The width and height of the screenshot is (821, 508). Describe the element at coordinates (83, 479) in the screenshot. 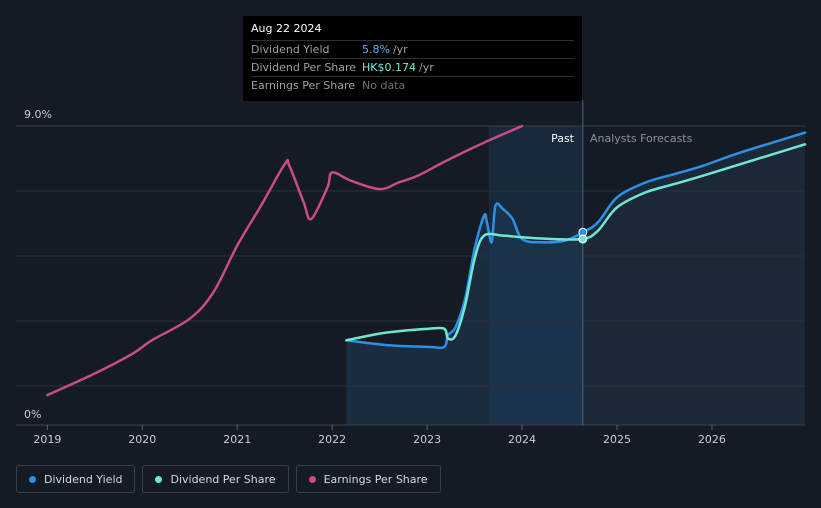

I see `legend-label: Dividend Yield` at that location.